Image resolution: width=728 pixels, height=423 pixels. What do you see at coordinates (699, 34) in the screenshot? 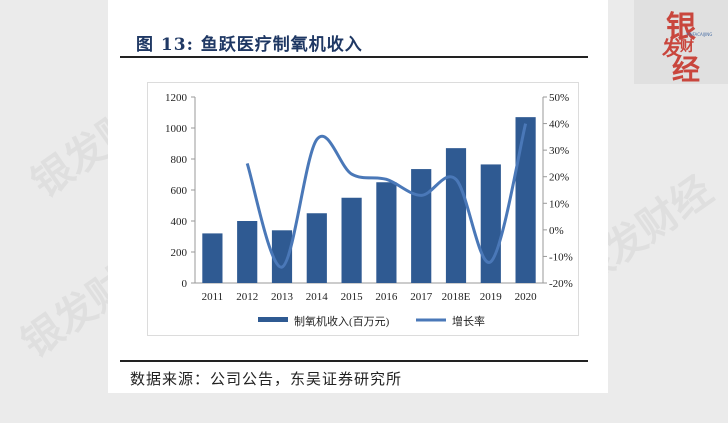
I see `logo-subtitle: YINFACAIJING` at bounding box center [699, 34].